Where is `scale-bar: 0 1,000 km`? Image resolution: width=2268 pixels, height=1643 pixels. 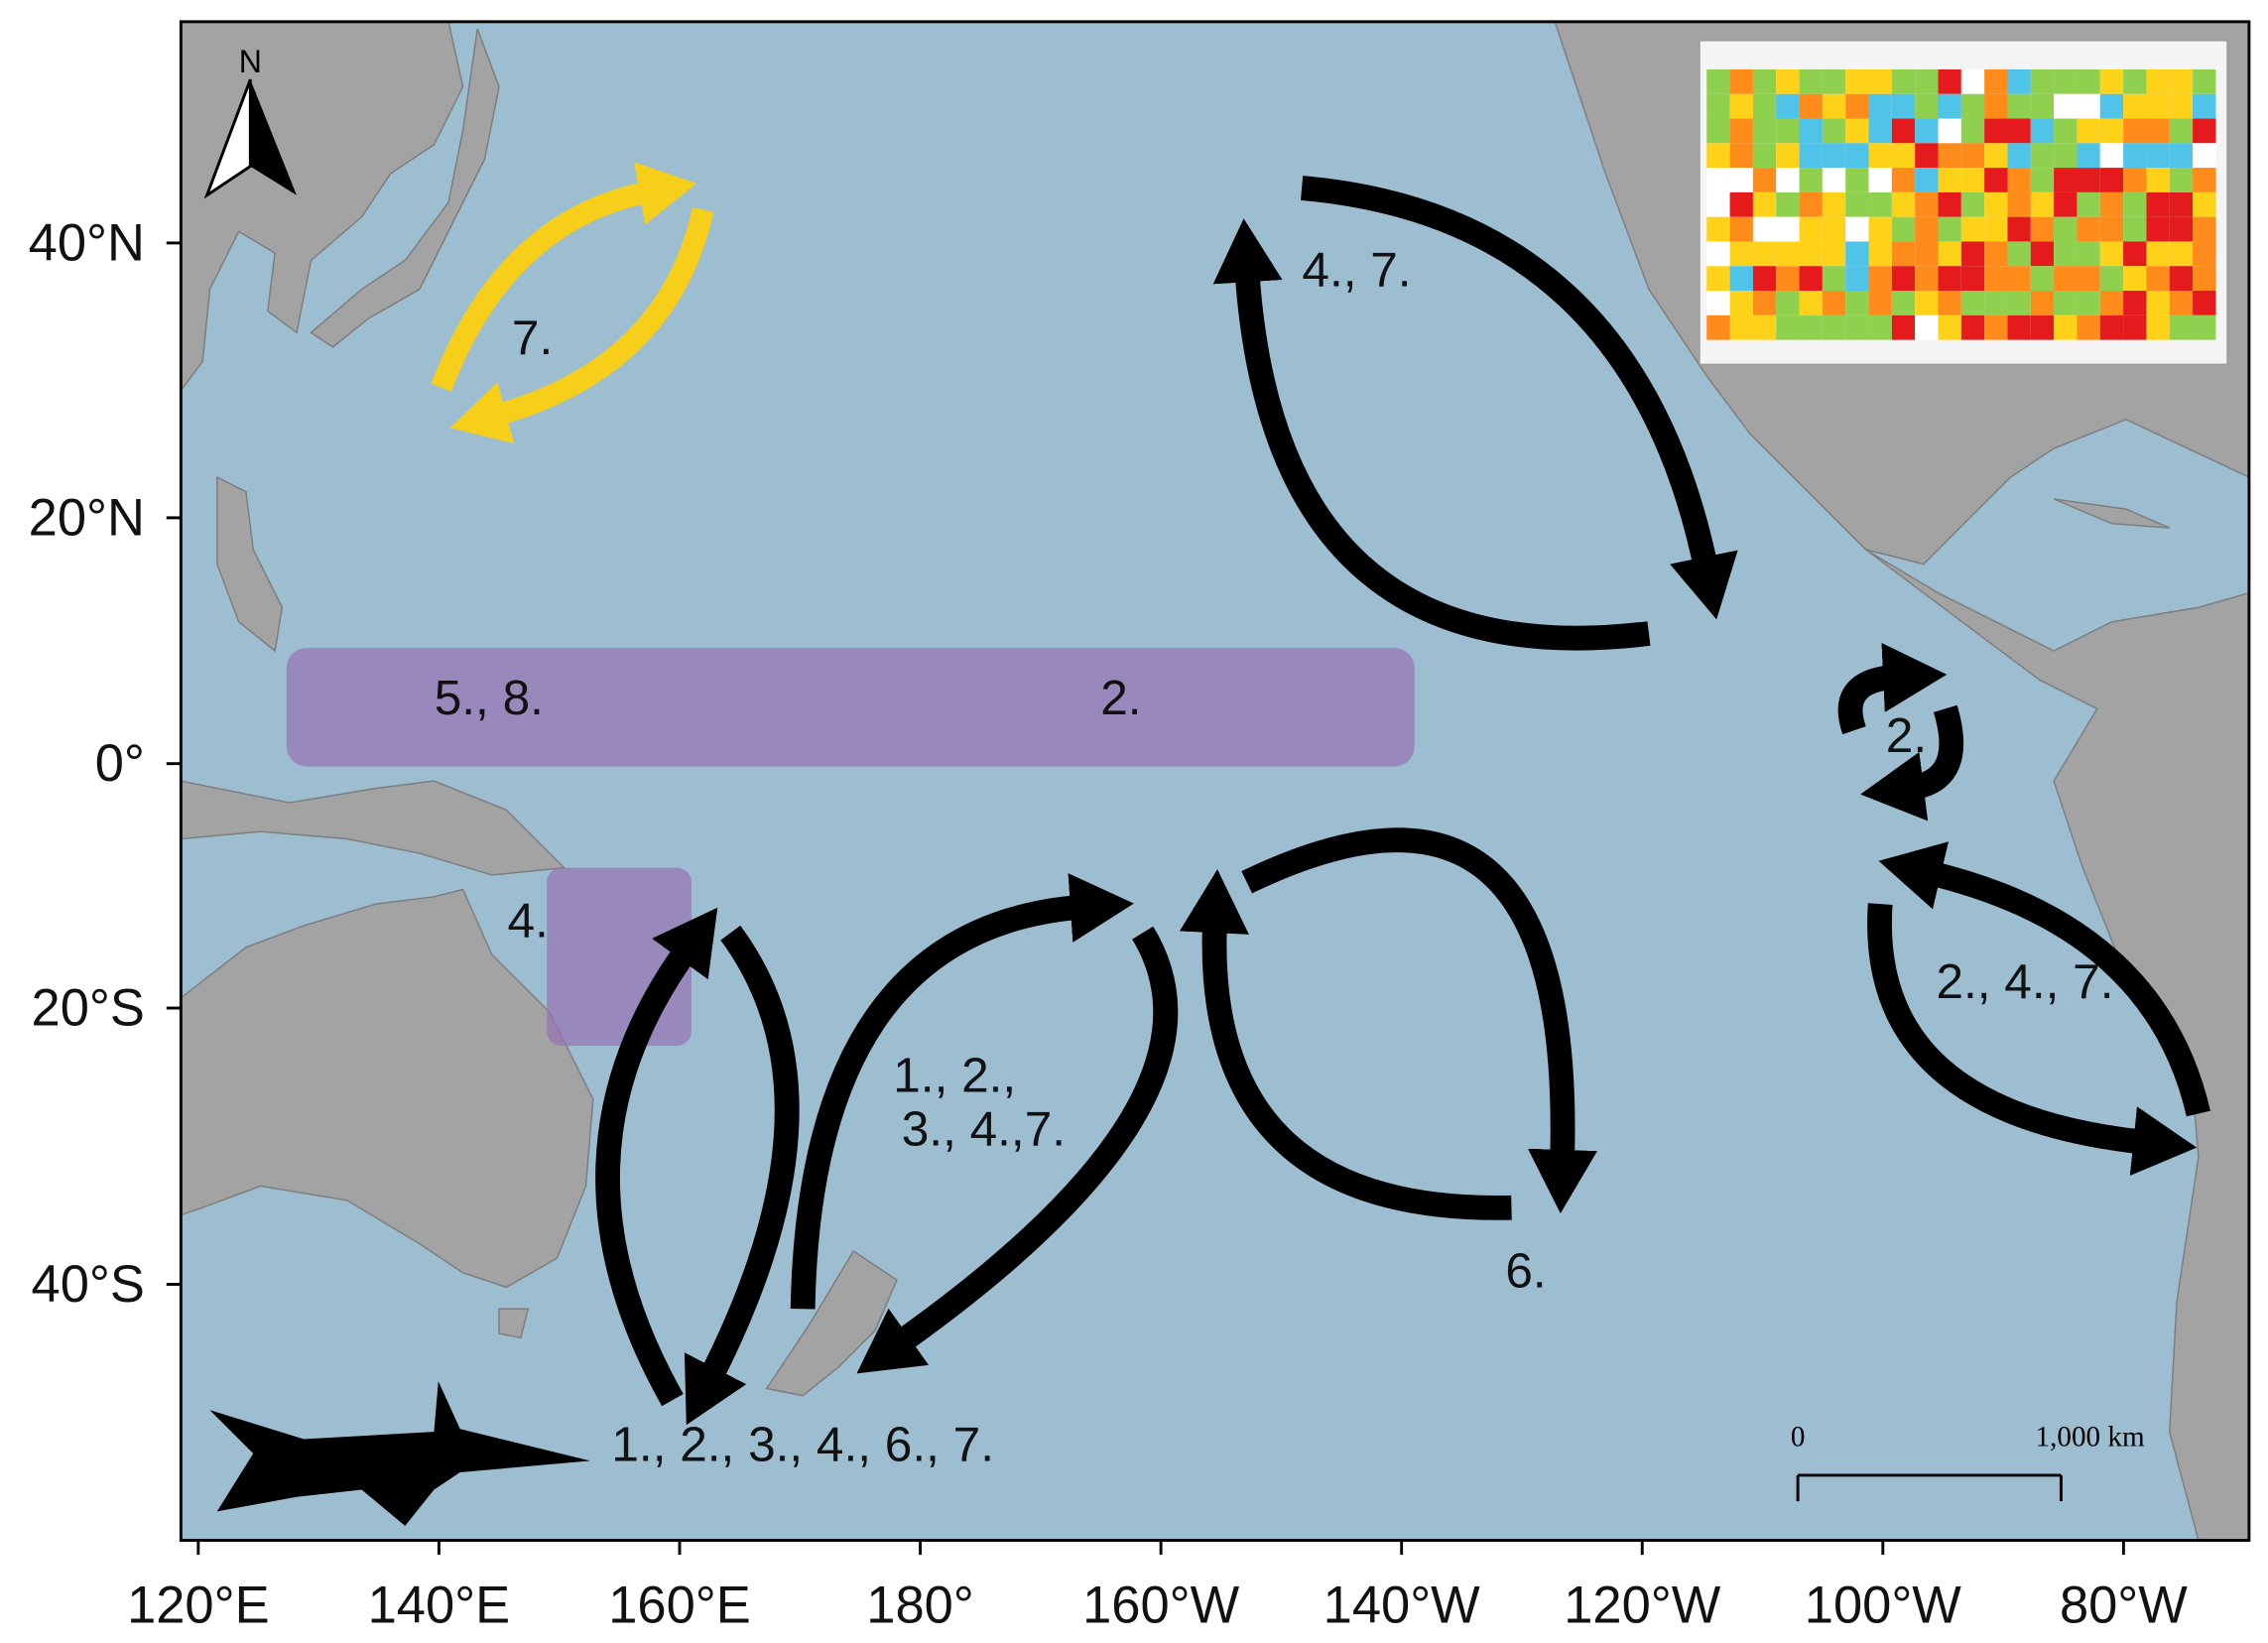
scale-bar: 0 1,000 km is located at coordinates (1968, 1462).